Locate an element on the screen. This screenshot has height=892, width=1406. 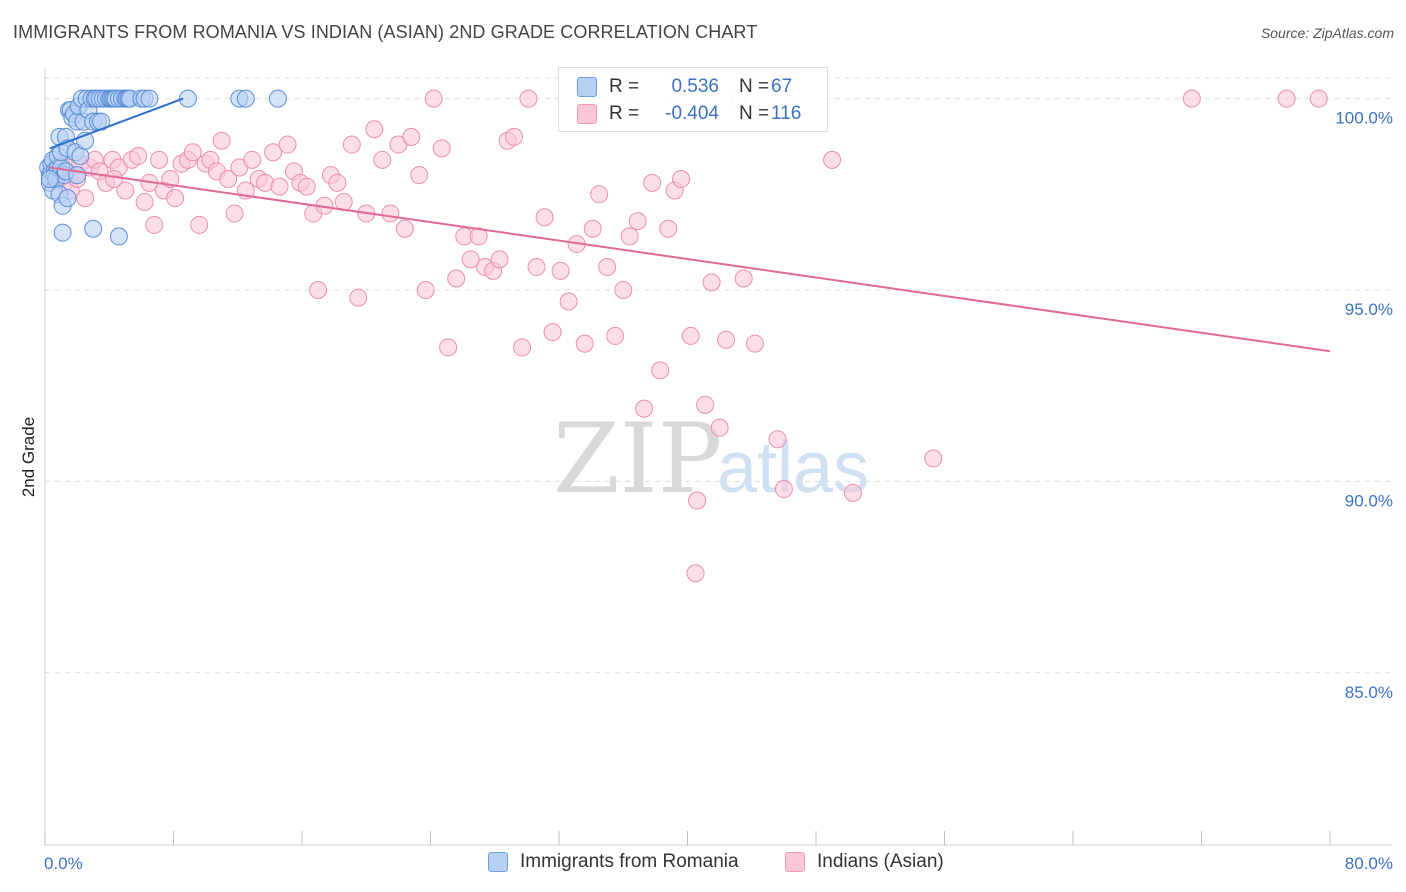
legend-item-romania: Immigrants from Romania is located at coordinates (613, 862).